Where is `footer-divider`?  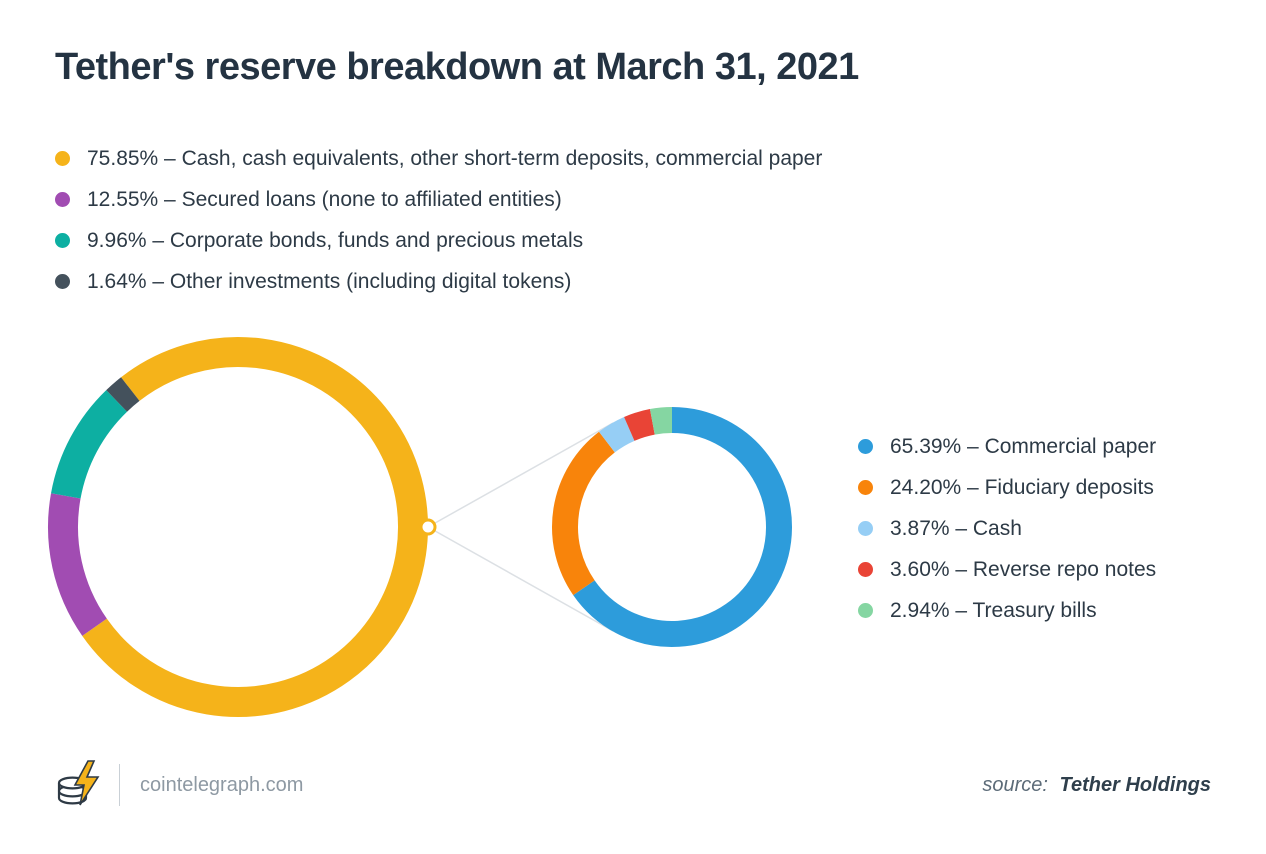
footer-divider is located at coordinates (119, 785).